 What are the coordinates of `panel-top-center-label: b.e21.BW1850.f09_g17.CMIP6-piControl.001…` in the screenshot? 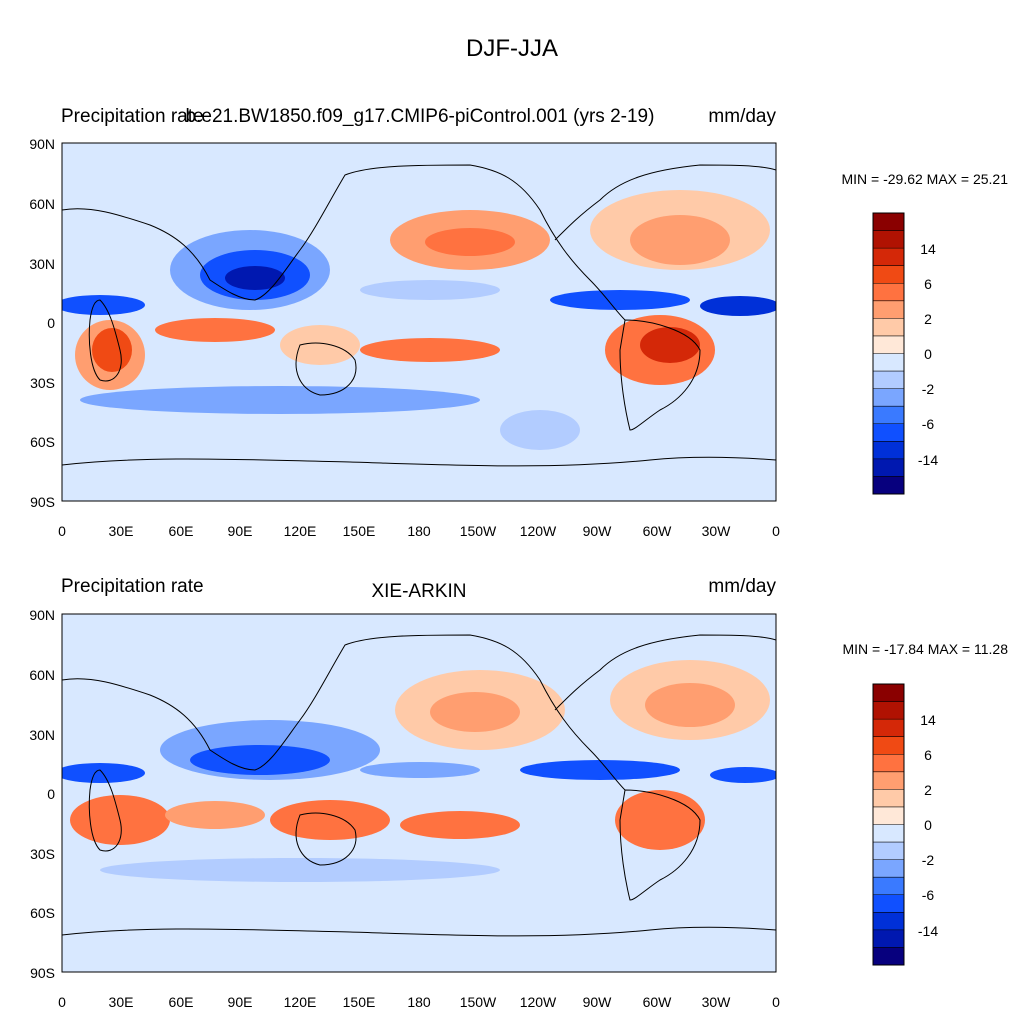 It's located at (420, 116).